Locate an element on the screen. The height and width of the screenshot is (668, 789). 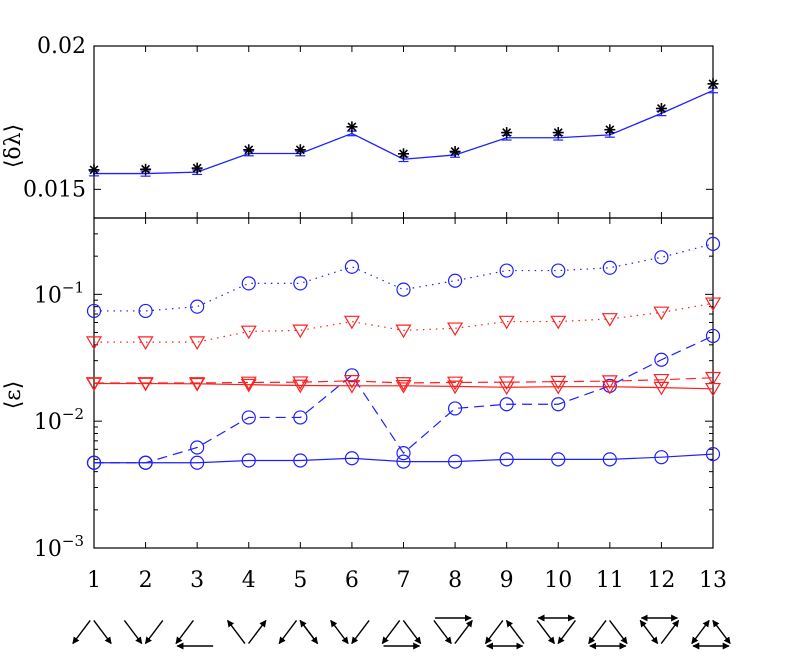
y-tick-label: 0.015 is located at coordinates (54, 189).